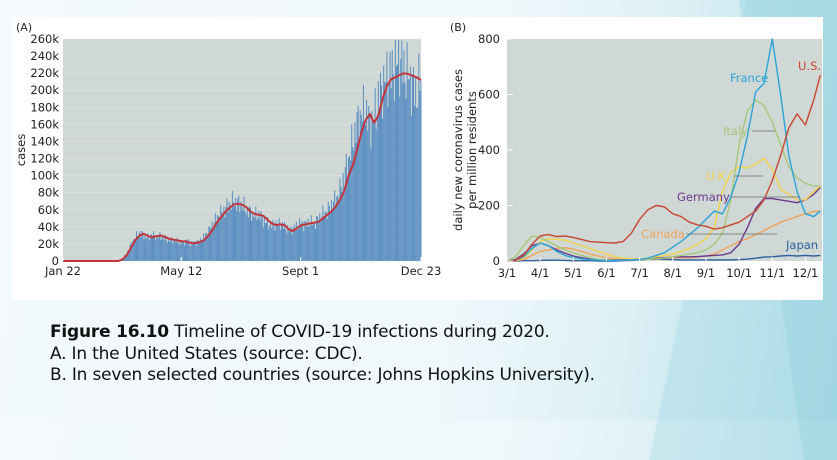 The image size is (837, 460). What do you see at coordinates (49, 210) in the screenshot?
I see `y-tick-label: 60k` at bounding box center [49, 210].